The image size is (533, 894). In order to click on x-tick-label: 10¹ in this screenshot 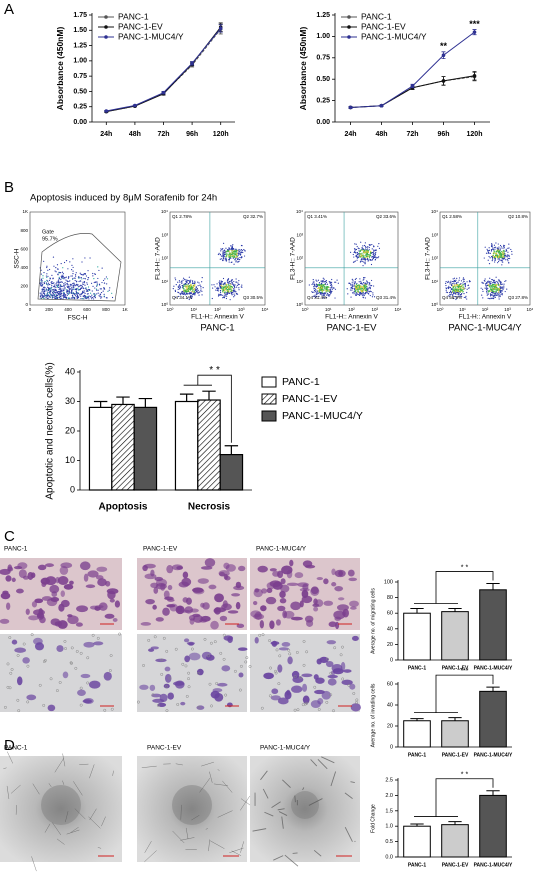, I will do `click(462, 309)`.